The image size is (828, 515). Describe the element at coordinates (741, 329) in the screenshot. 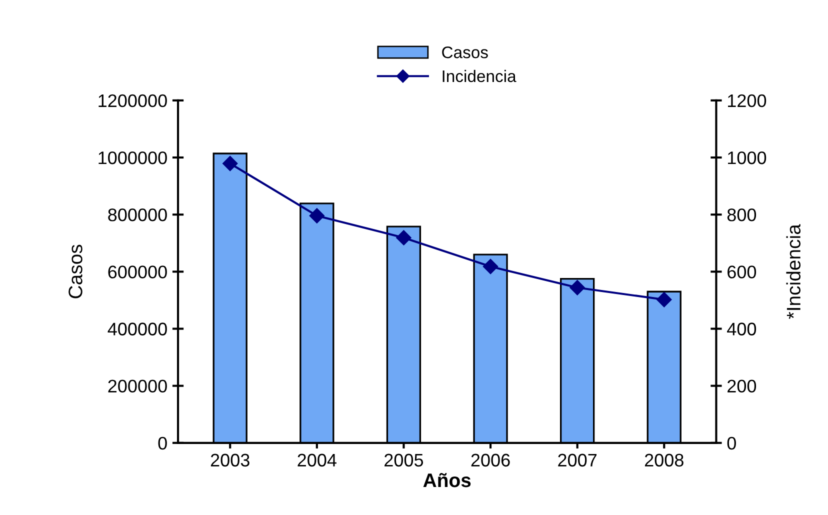

I see `y2-tick-label: 400` at that location.